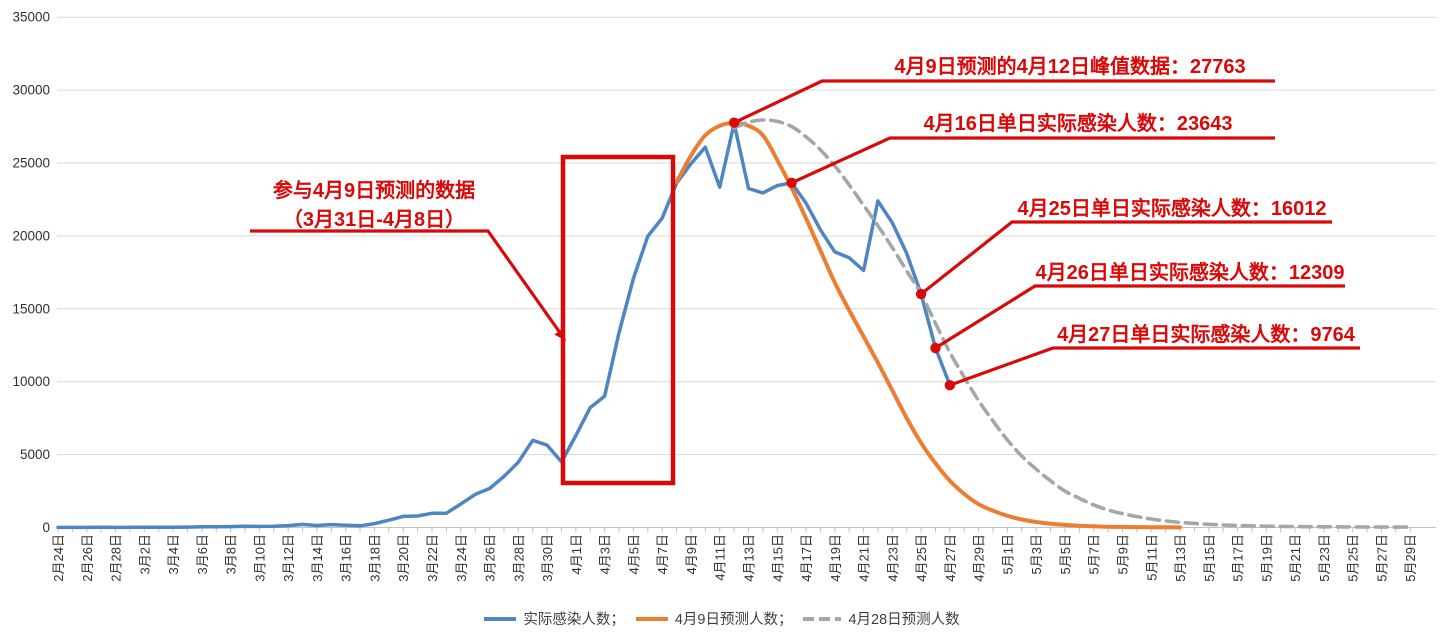 This screenshot has height=644, width=1443. What do you see at coordinates (605, 554) in the screenshot?
I see `x-tick-label-4月3日: 4月3日` at bounding box center [605, 554].